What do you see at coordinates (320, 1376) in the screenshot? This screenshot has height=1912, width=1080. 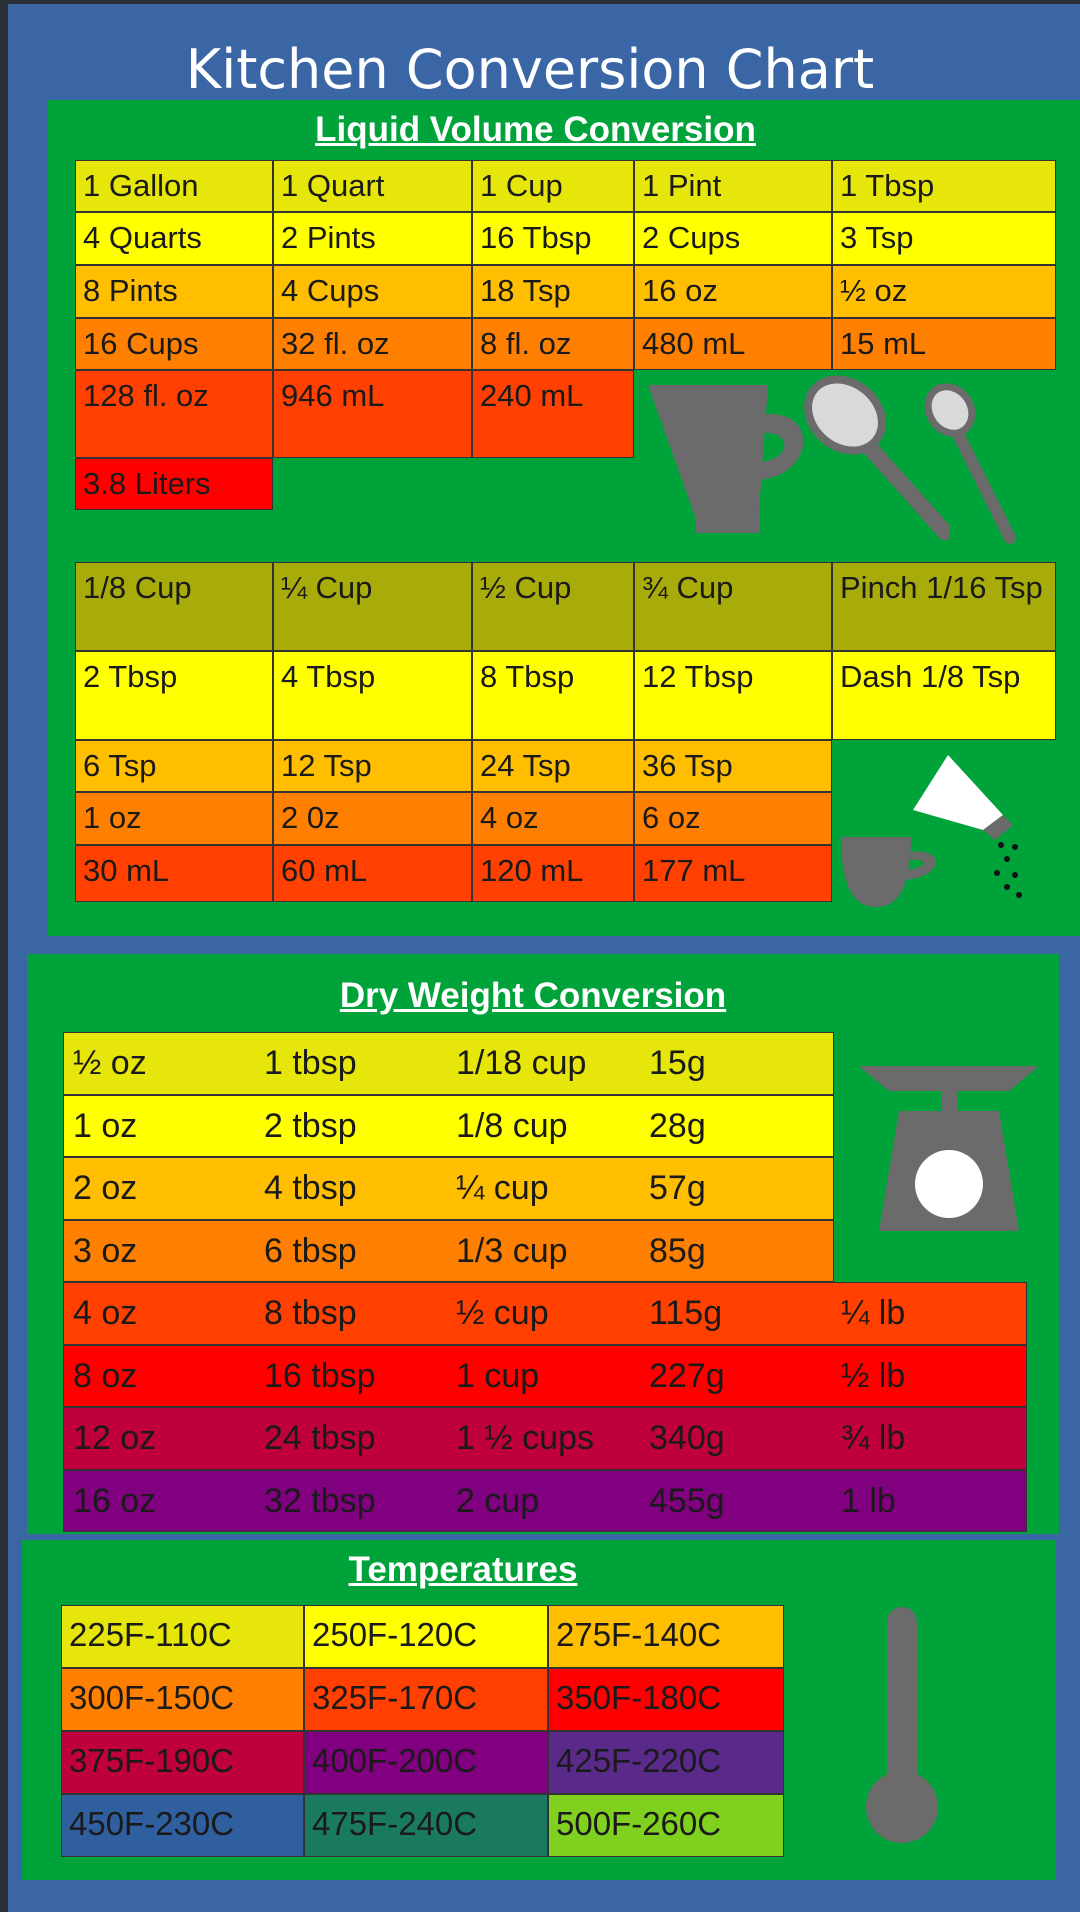 I see `table-cell: 16 tbsp` at bounding box center [320, 1376].